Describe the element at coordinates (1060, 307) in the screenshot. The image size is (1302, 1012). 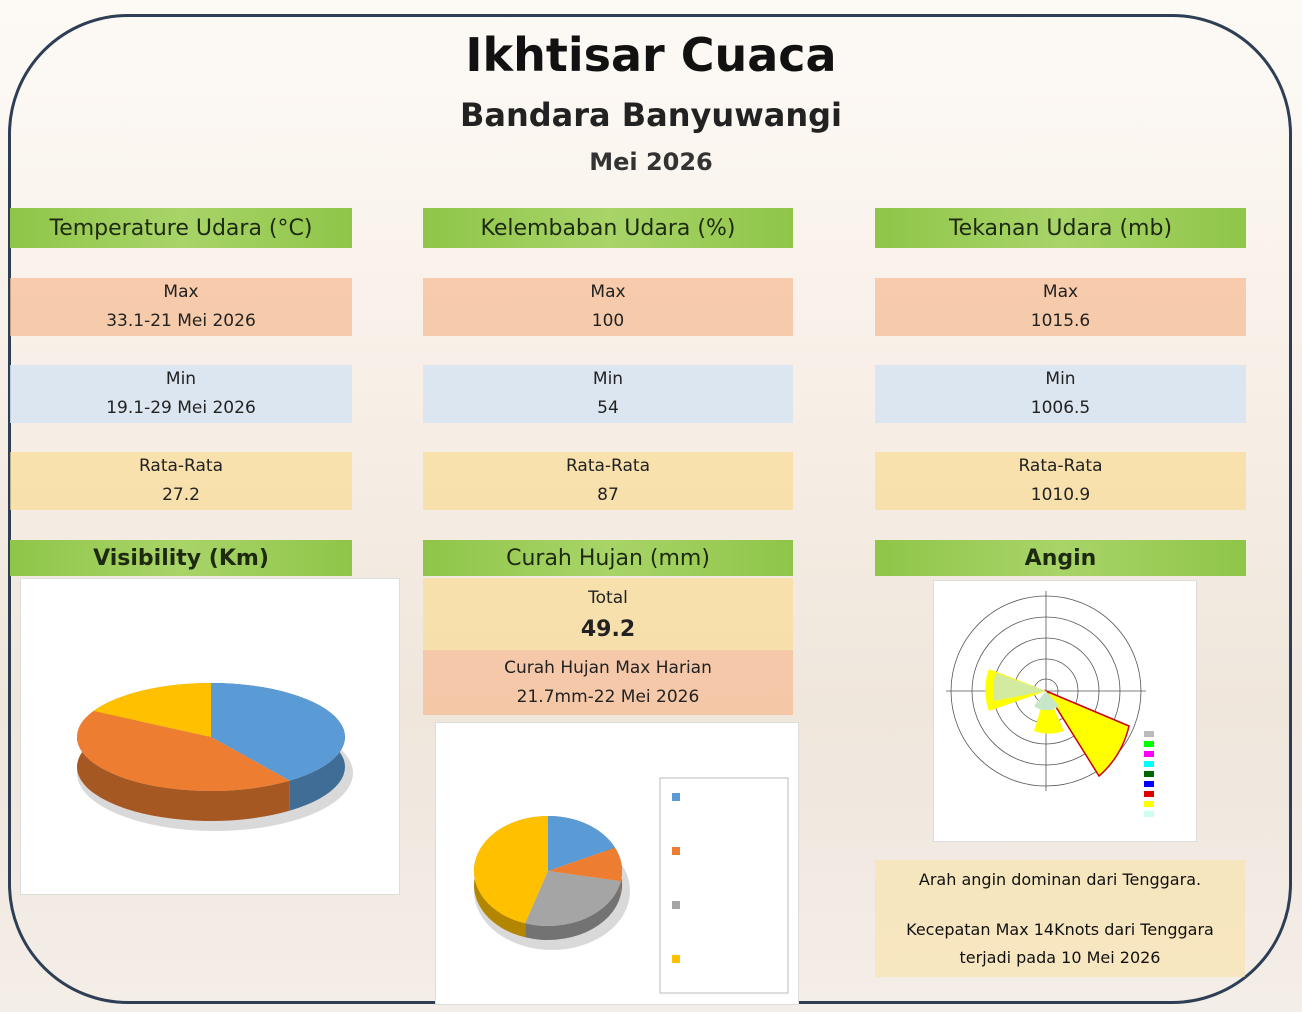
I see `pres-max: Max 1015.6` at that location.